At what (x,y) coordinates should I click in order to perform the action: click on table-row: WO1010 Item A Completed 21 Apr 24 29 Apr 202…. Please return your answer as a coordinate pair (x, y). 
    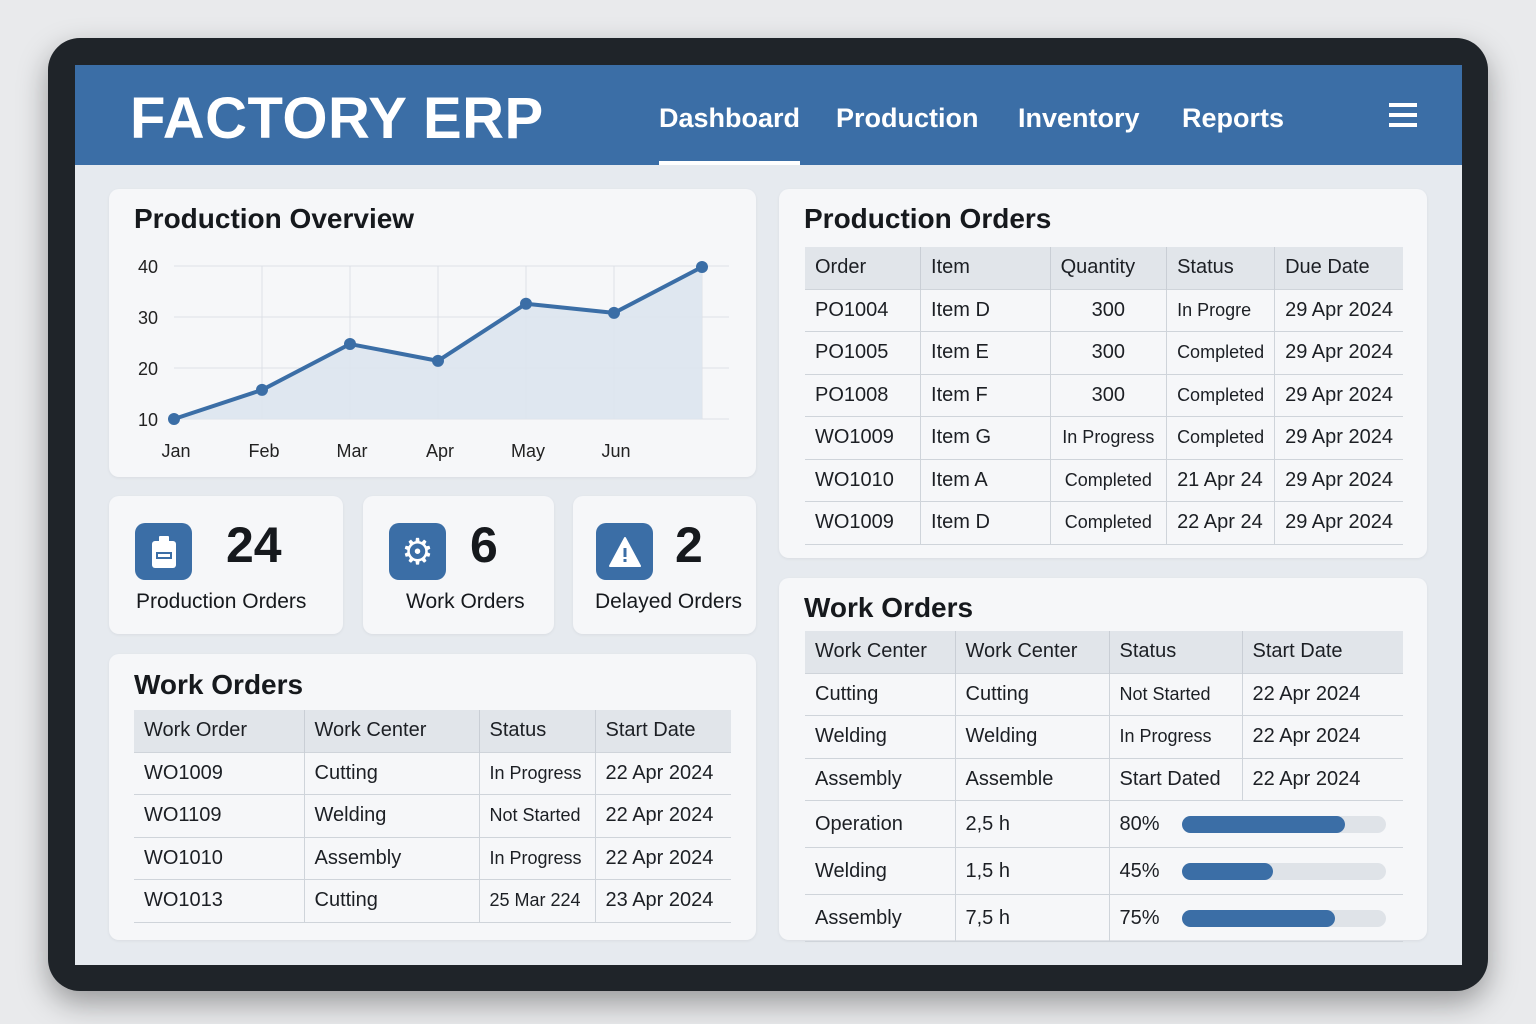
    Looking at the image, I should click on (1104, 480).